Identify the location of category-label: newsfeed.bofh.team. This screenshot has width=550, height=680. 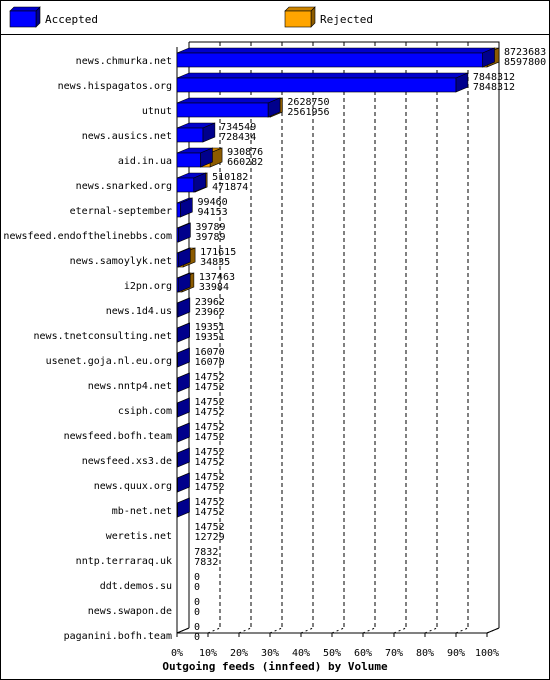
(118, 436).